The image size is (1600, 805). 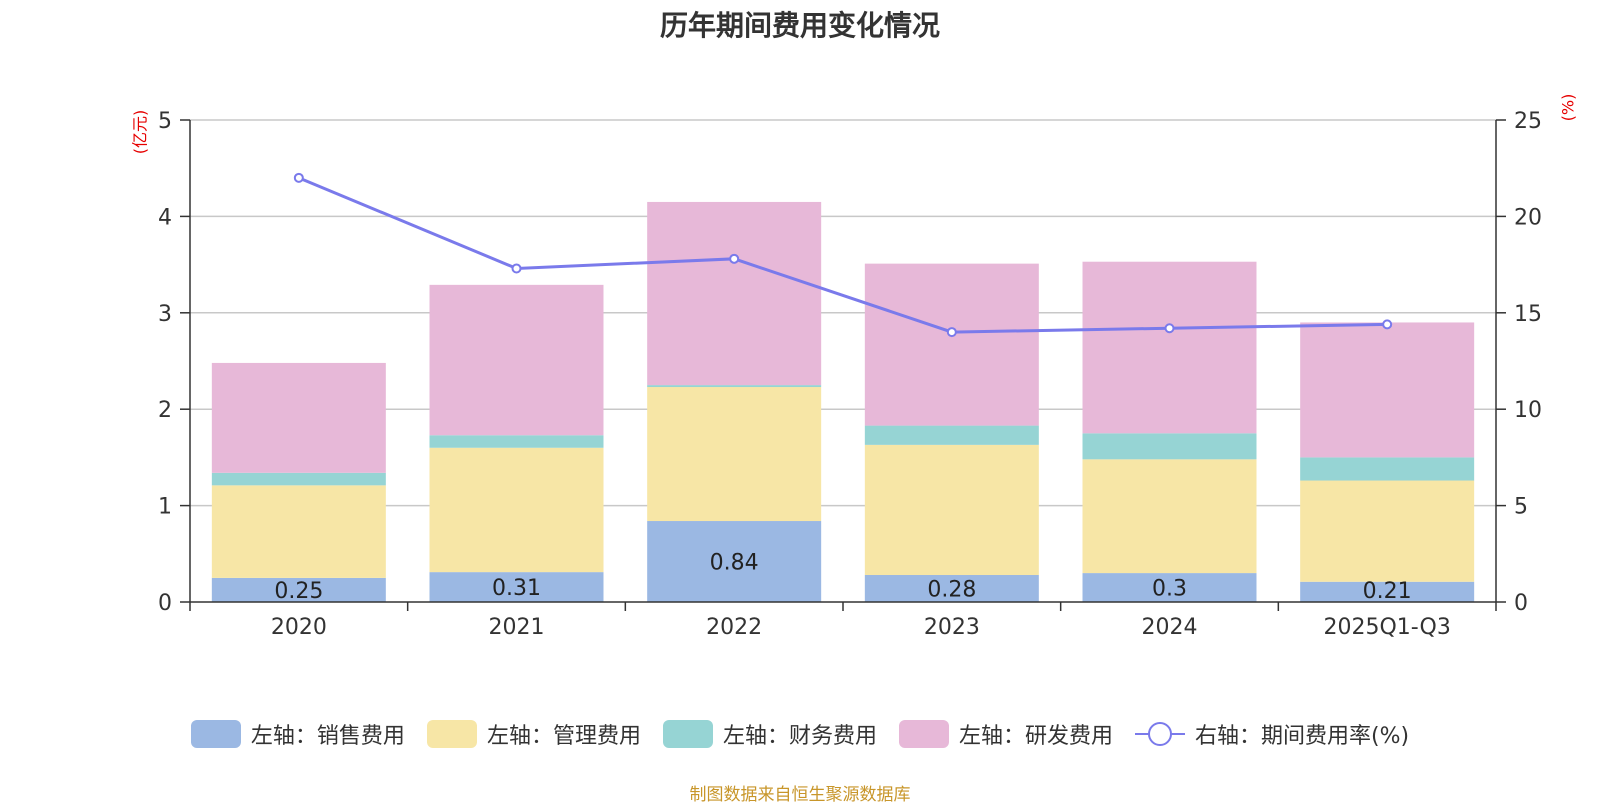 I want to click on bar-data-label: 0.31, so click(x=516, y=588).